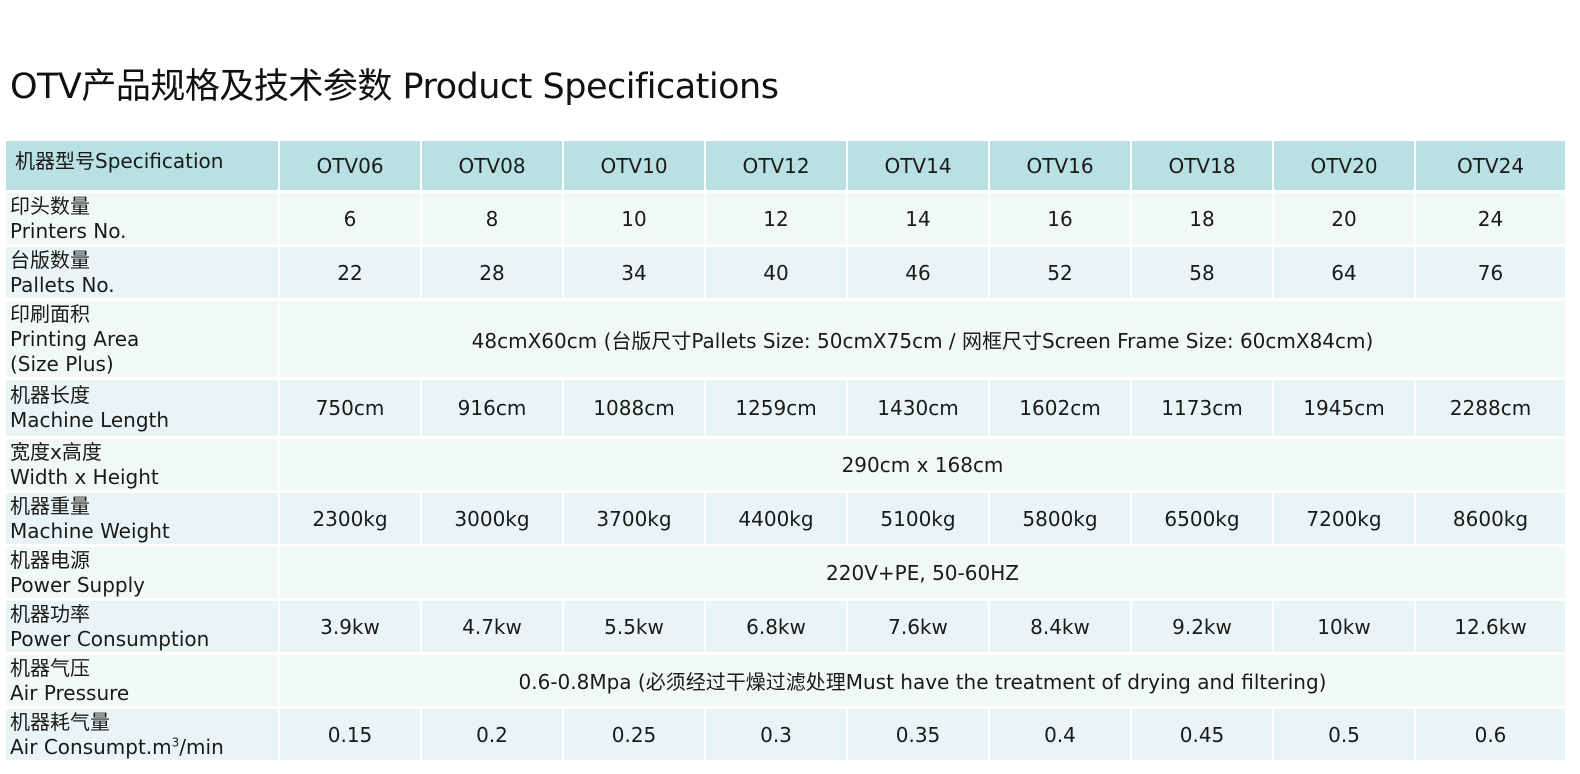 The height and width of the screenshot is (774, 1580). I want to click on table-cell: 0.35, so click(919, 736).